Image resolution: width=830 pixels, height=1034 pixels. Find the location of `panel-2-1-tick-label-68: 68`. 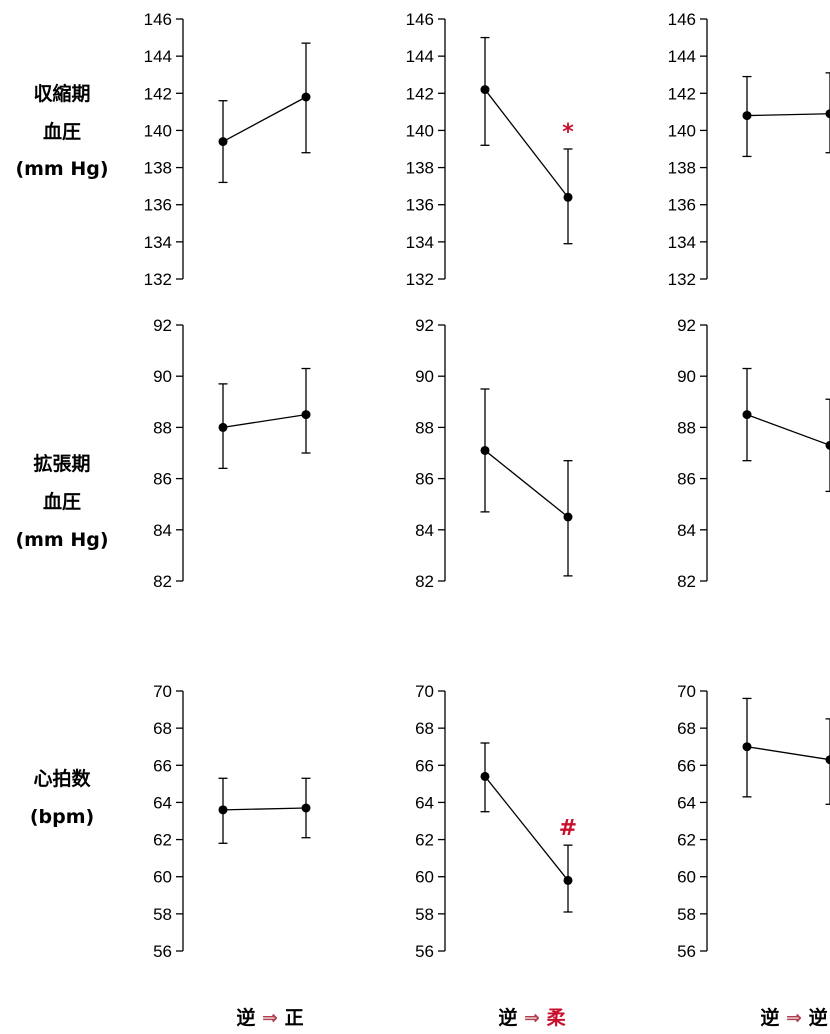

panel-2-1-tick-label-68: 68 is located at coordinates (424, 728).